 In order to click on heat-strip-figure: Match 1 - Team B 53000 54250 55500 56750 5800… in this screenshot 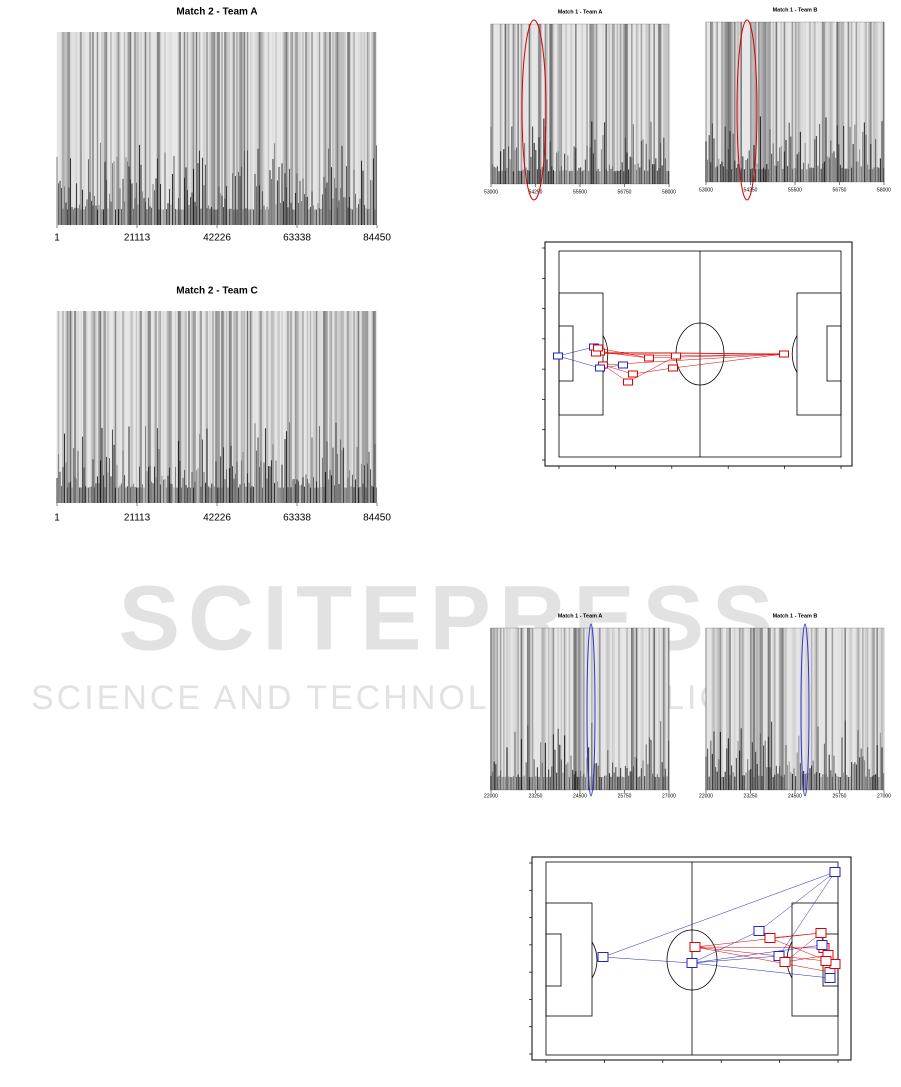, I will do `click(795, 104)`.